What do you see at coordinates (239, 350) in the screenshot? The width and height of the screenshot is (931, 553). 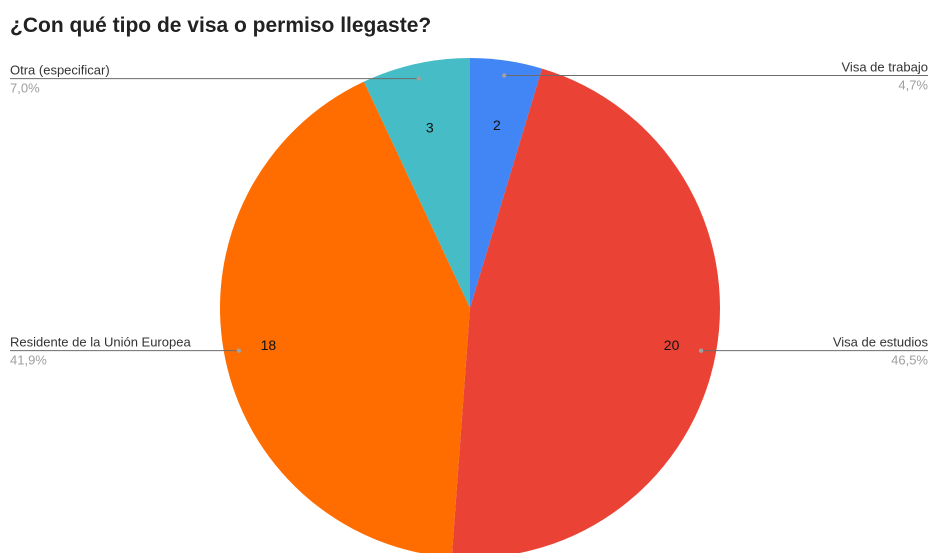 I see `leader-dot-residente-de-la-union-europea` at bounding box center [239, 350].